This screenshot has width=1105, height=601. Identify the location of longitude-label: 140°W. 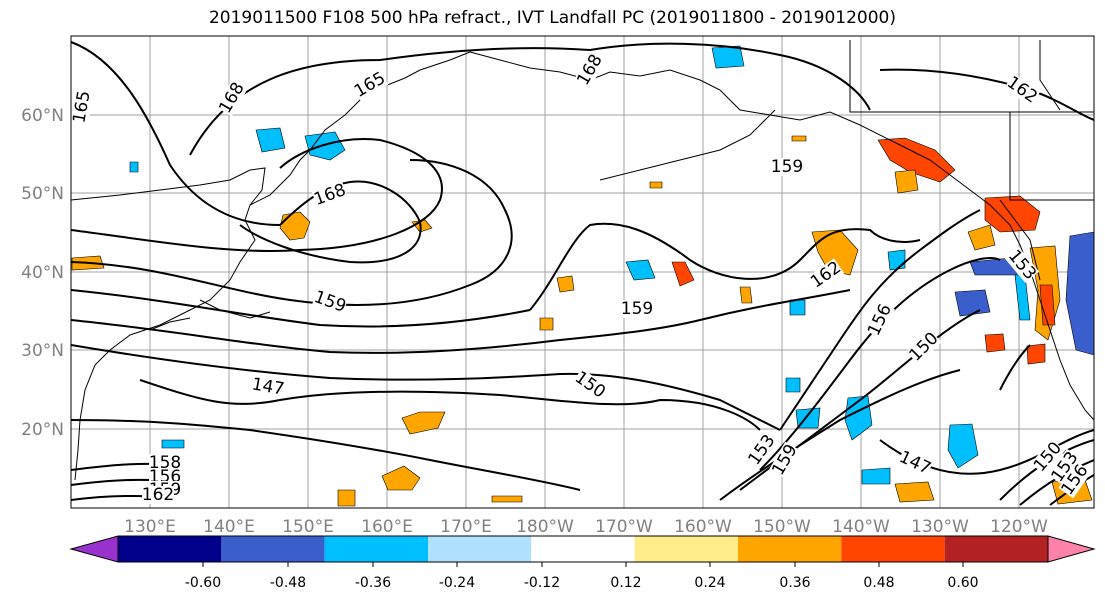
(861, 527).